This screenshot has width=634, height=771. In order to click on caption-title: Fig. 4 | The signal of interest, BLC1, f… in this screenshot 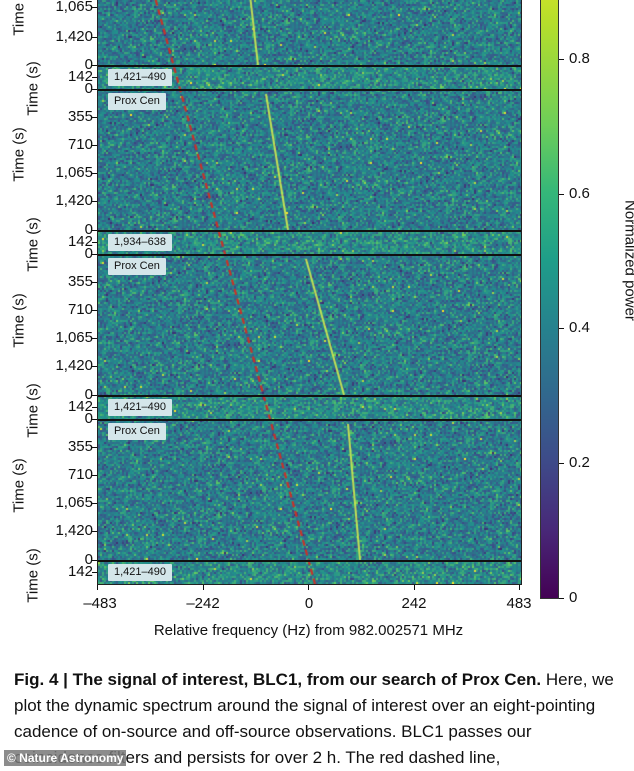, I will do `click(277, 679)`.